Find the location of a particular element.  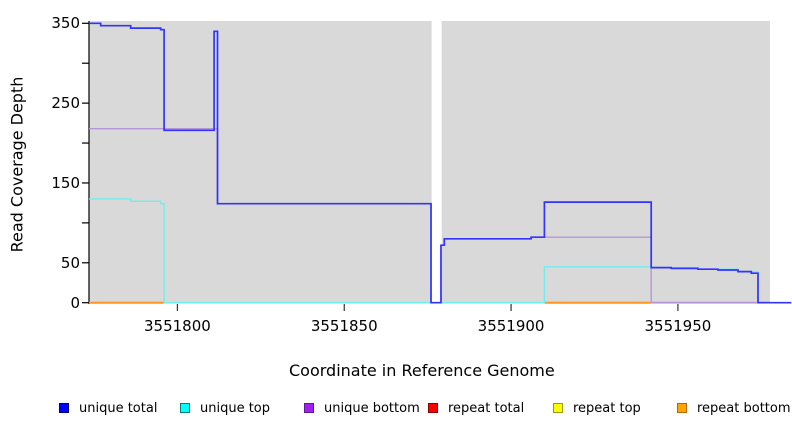

legend-label: unique top is located at coordinates (235, 408).